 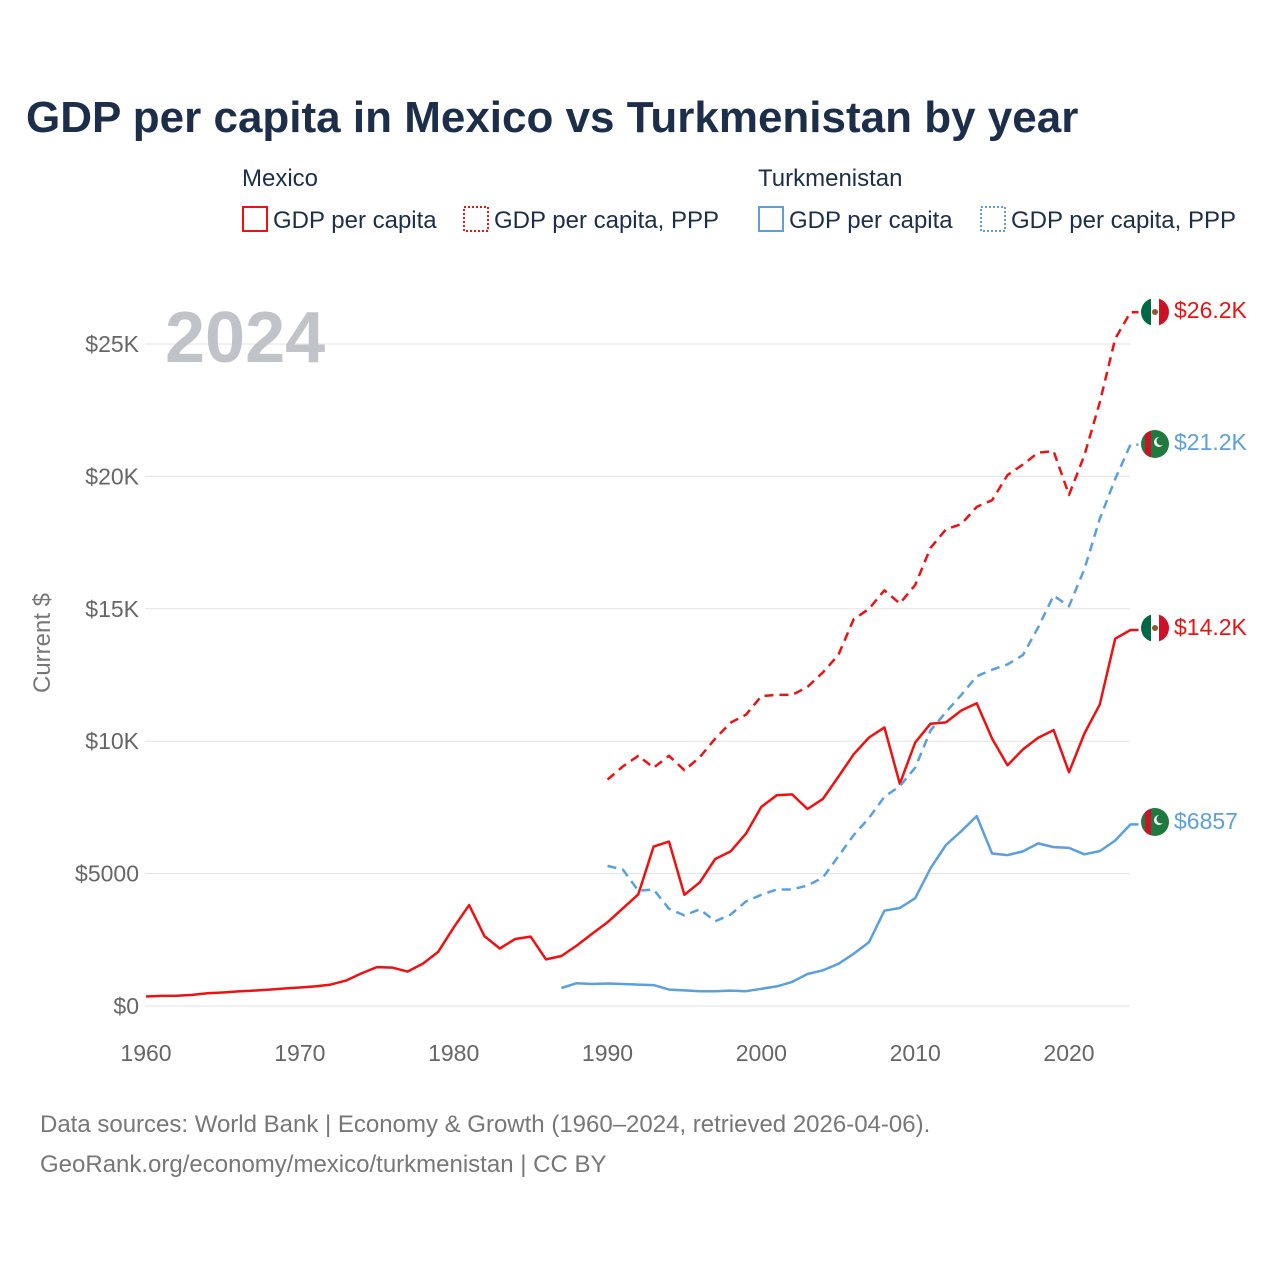 I want to click on x-axis-ticks: 1960 1970 1980 1990 2000 2010 2020, so click(x=607, y=1053).